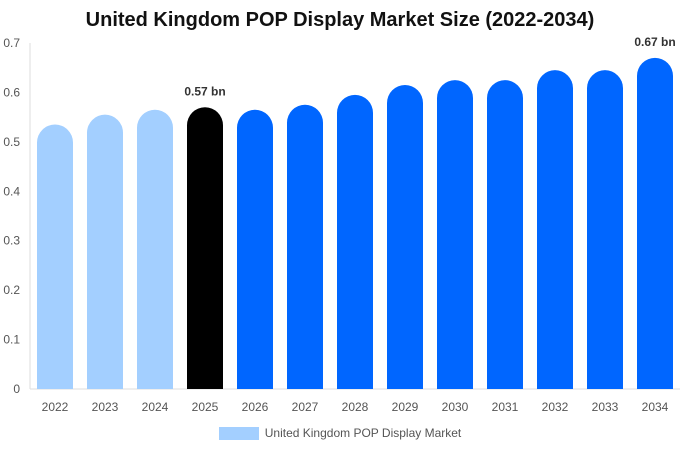 The image size is (680, 450). What do you see at coordinates (255, 249) in the screenshot?
I see `bar-2026` at bounding box center [255, 249].